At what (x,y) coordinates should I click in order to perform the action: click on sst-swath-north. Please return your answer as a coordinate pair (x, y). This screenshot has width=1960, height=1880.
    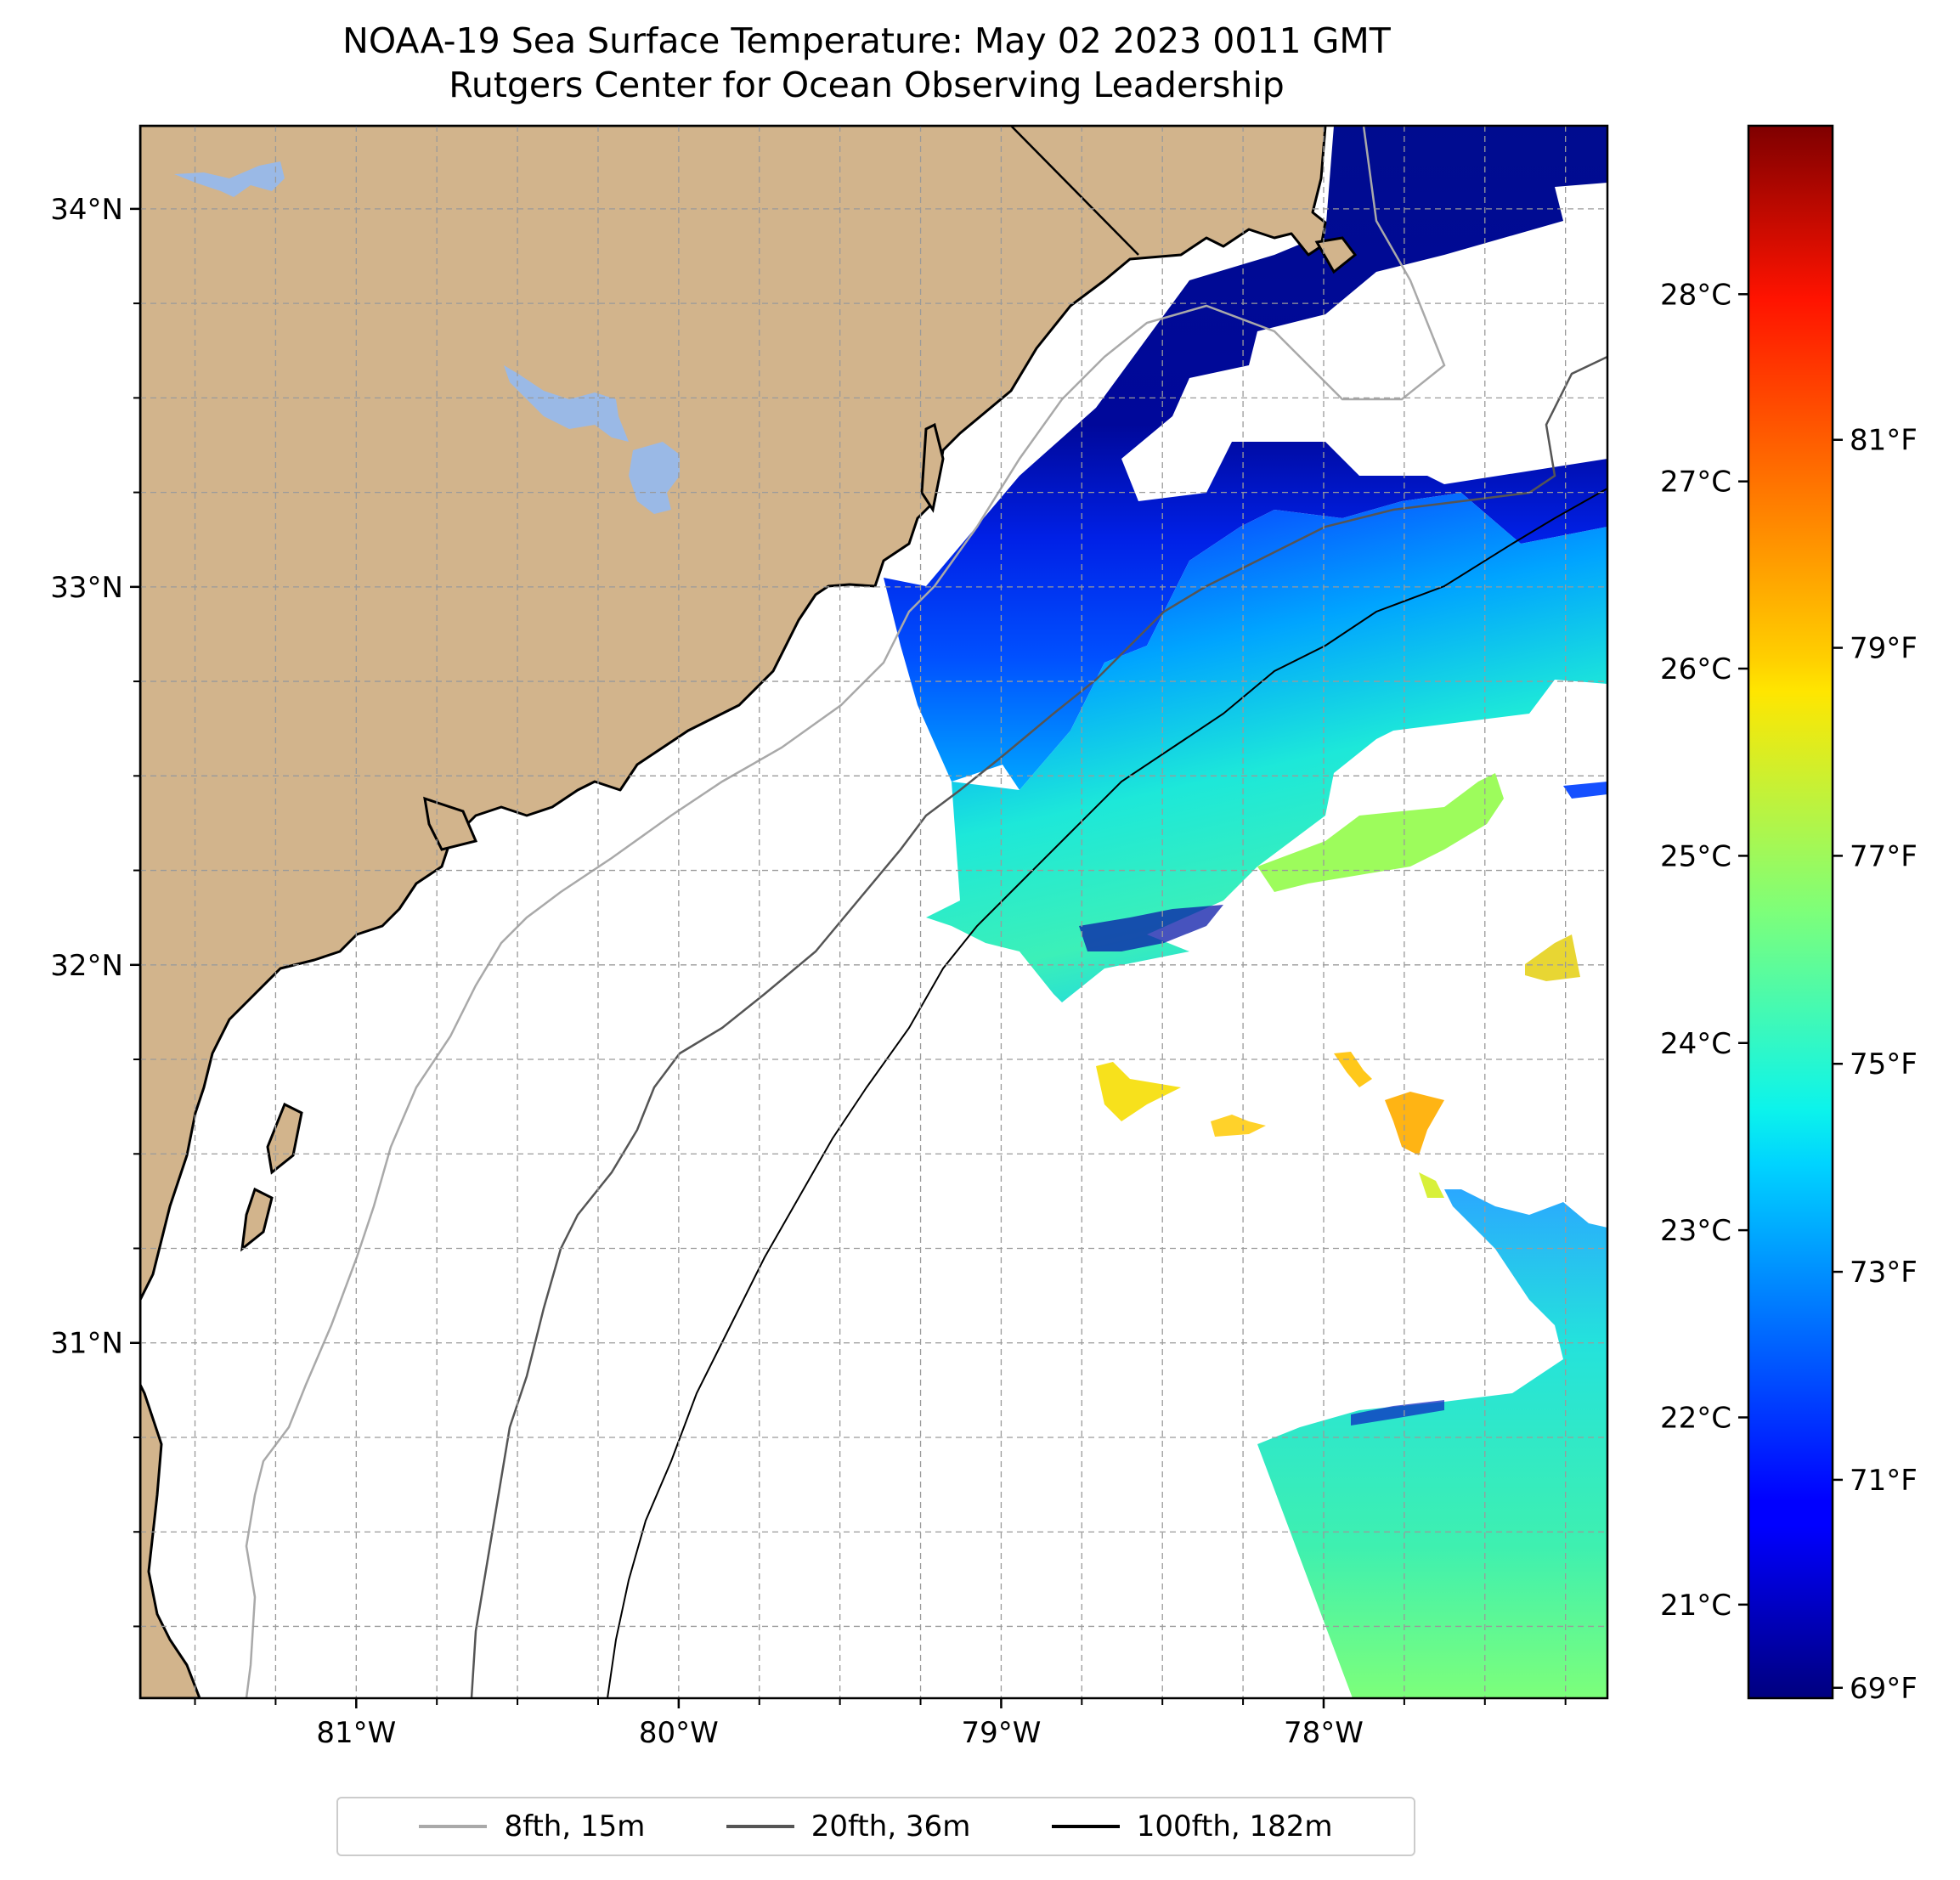
    Looking at the image, I should click on (1245, 458).